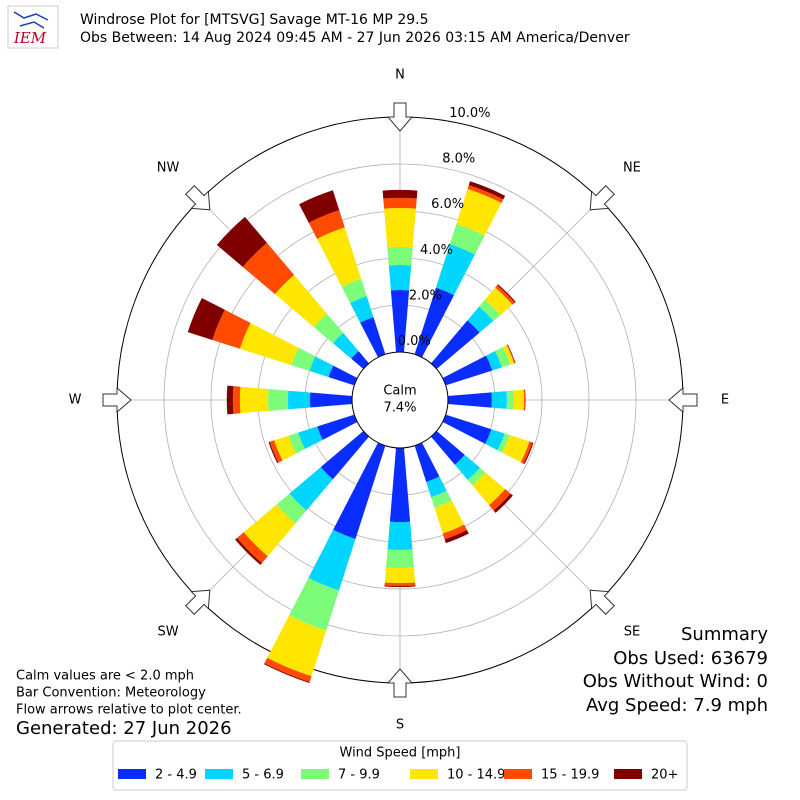 The height and width of the screenshot is (800, 800). What do you see at coordinates (447, 204) in the screenshot?
I see `r-tick-label: 6.0%` at bounding box center [447, 204].